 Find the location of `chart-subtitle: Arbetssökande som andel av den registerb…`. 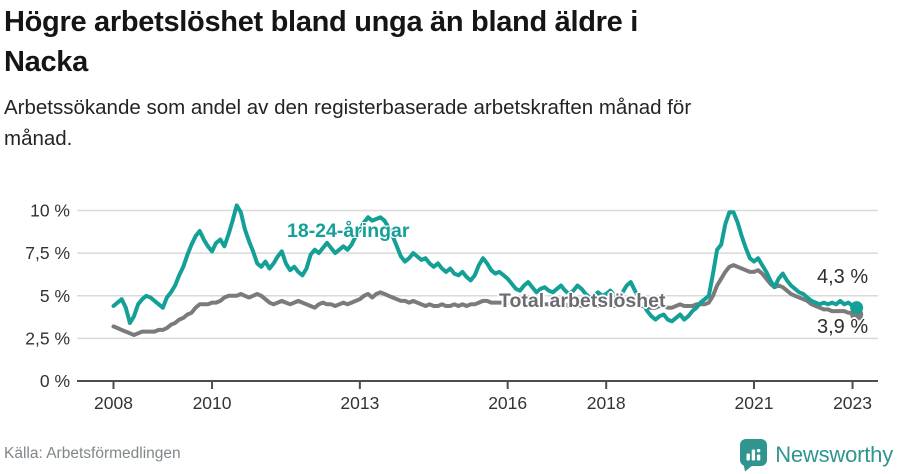

chart-subtitle: Arbetssökande som andel av den registerb… is located at coordinates (347, 123).